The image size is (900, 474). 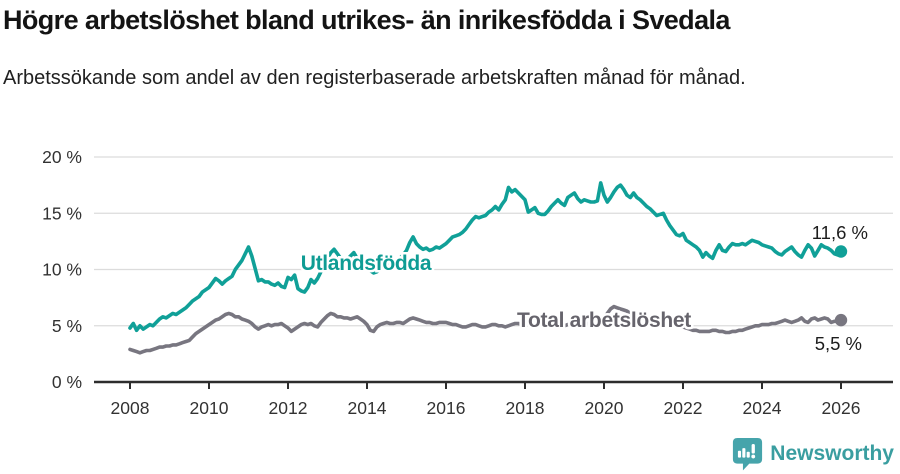 What do you see at coordinates (62, 157) in the screenshot?
I see `y-axis-tick-label: 20 %` at bounding box center [62, 157].